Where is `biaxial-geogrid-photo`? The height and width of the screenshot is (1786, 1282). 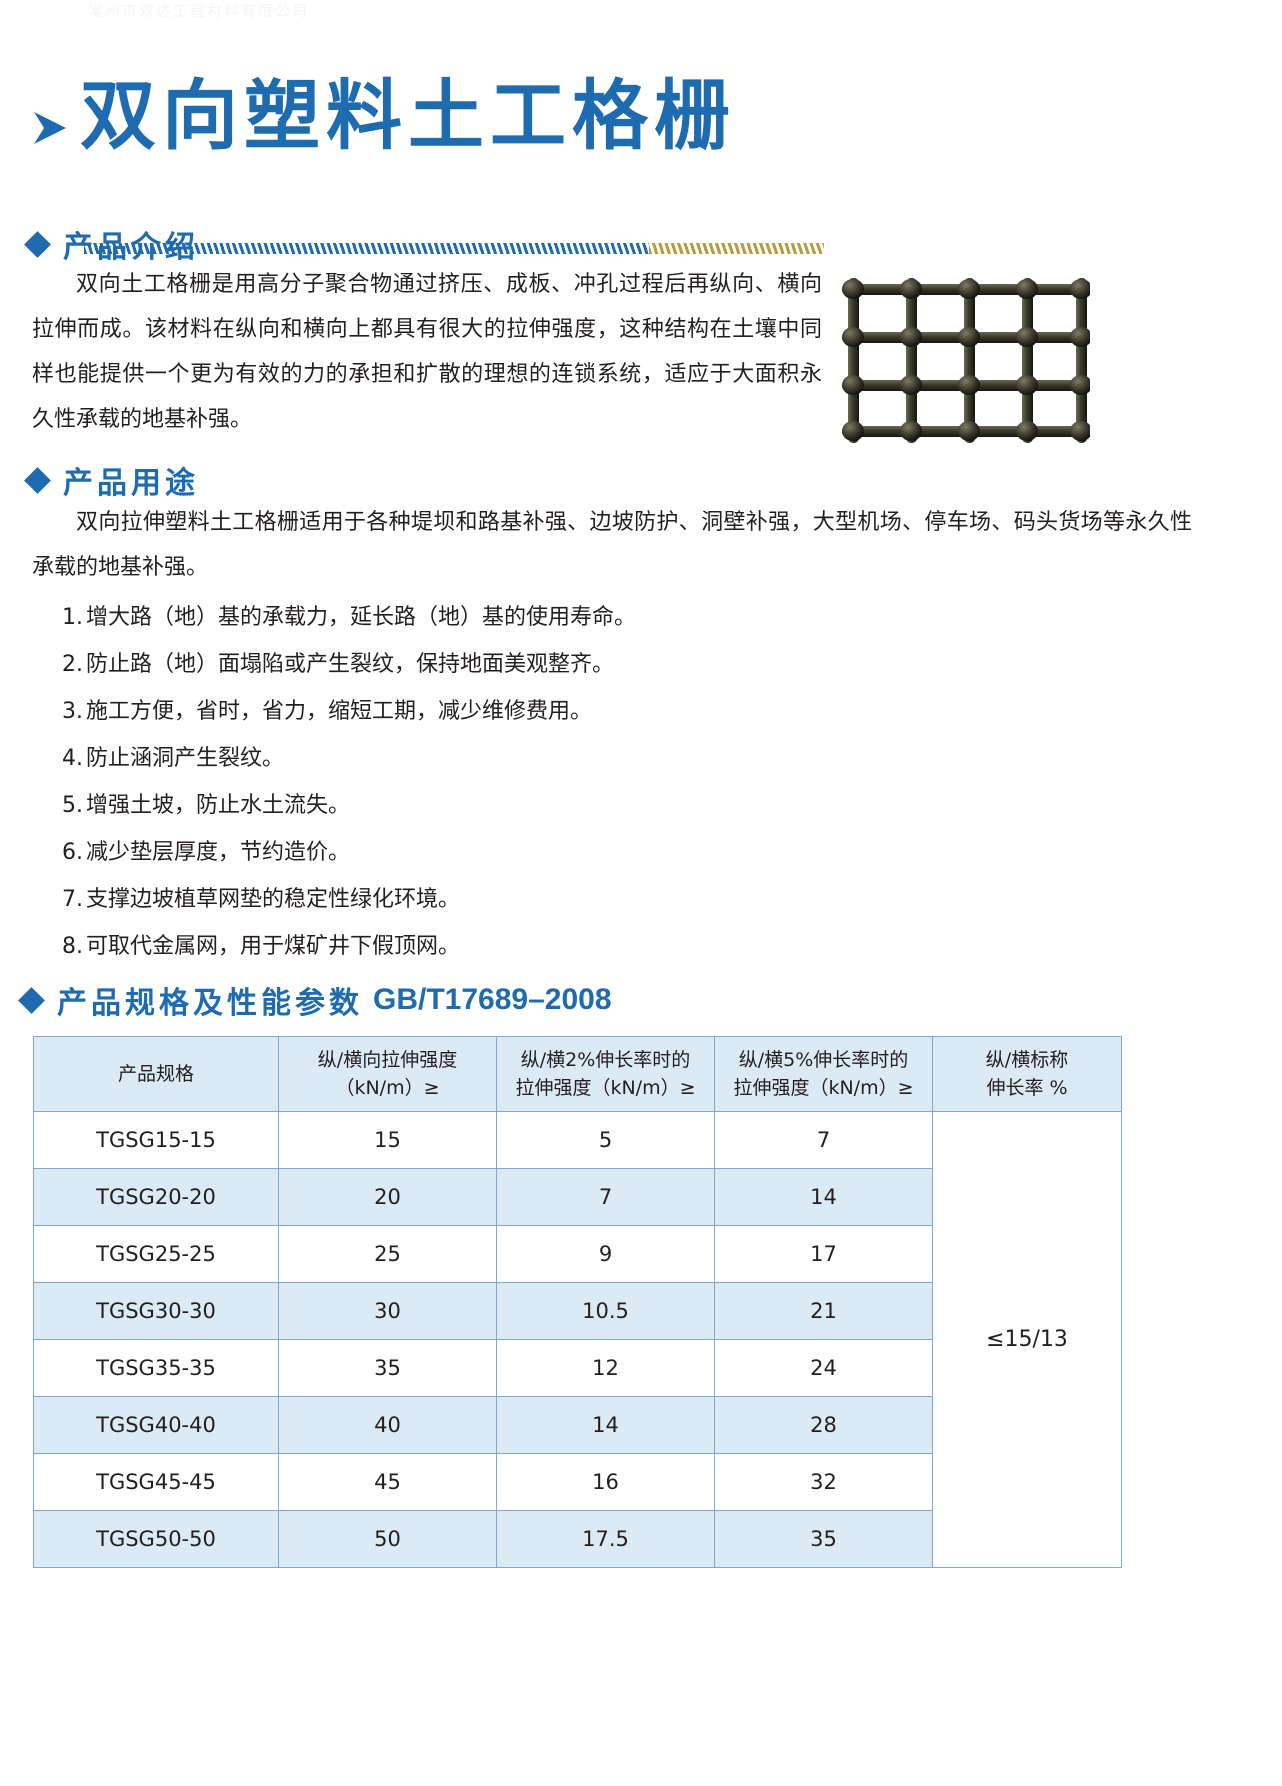
biaxial-geogrid-photo is located at coordinates (964, 358).